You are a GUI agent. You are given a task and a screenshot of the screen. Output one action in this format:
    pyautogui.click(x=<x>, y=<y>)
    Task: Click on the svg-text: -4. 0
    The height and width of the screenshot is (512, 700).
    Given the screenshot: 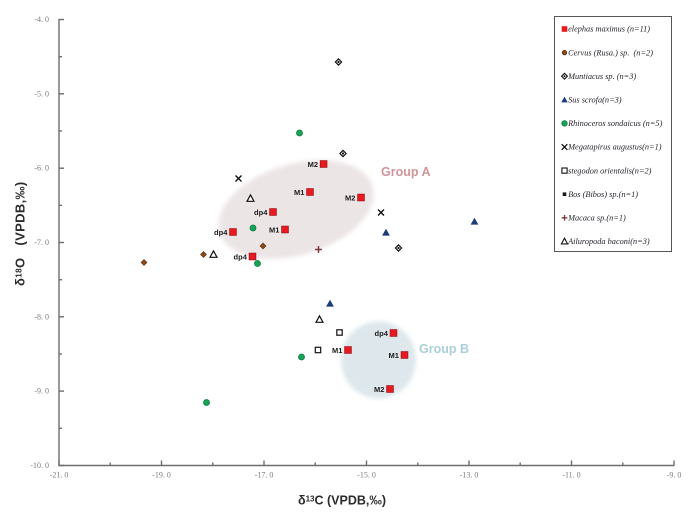 What is the action you would take?
    pyautogui.click(x=41, y=19)
    